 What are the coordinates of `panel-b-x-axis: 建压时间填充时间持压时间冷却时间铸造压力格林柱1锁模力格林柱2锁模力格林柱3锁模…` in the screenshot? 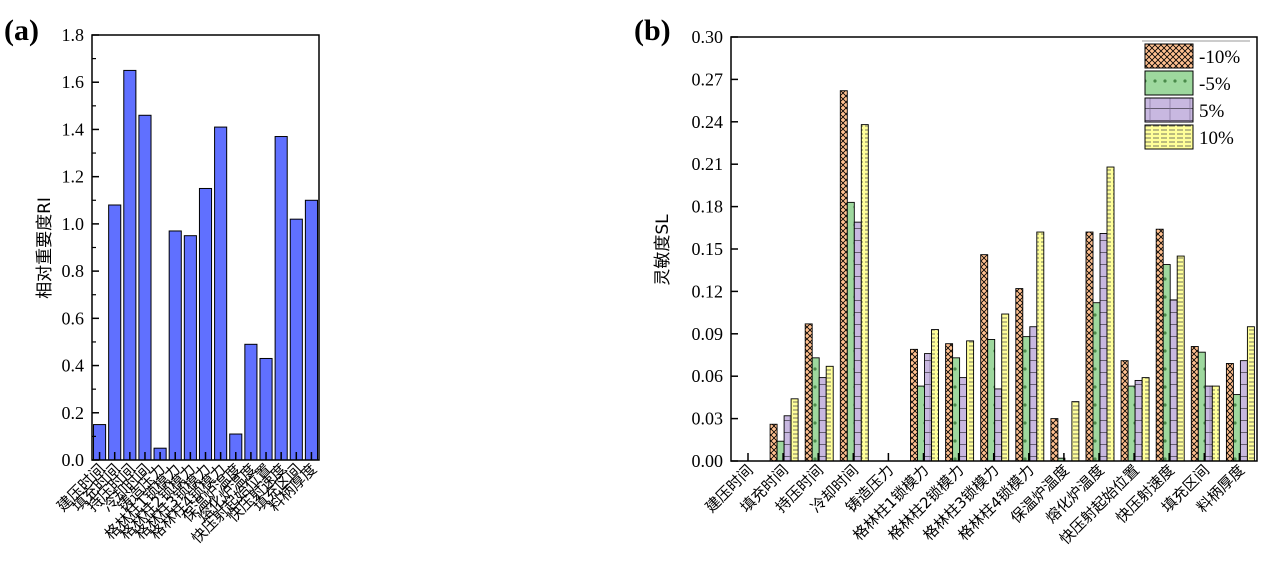 It's located at (975, 500).